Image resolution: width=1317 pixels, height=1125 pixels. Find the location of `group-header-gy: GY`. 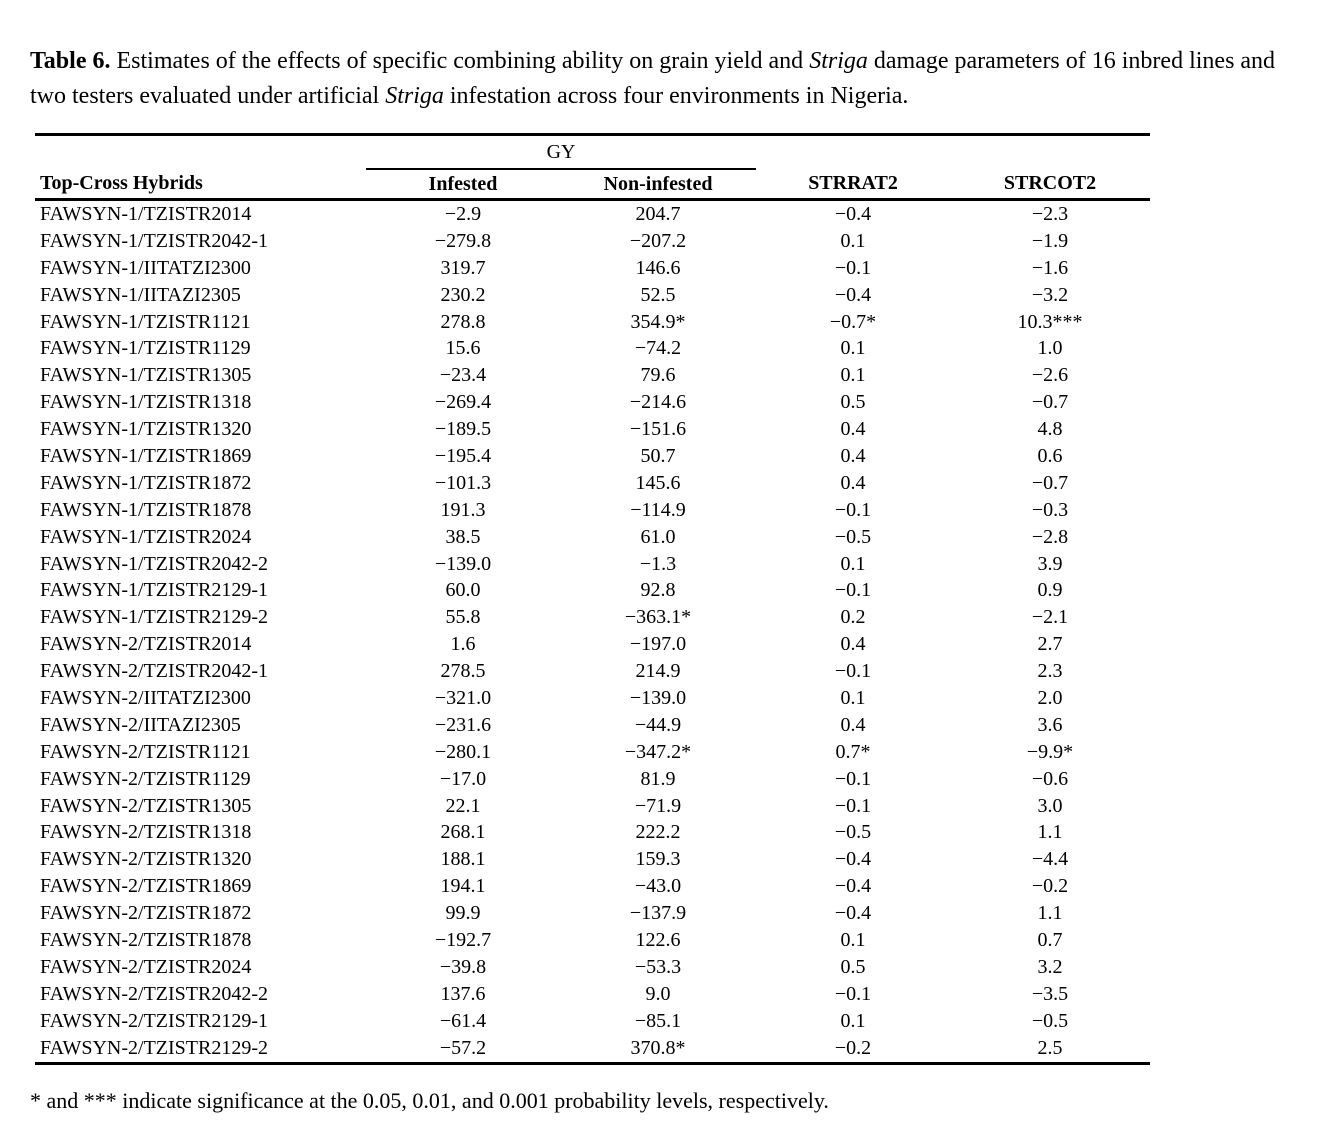

group-header-gy: GY is located at coordinates (561, 152).